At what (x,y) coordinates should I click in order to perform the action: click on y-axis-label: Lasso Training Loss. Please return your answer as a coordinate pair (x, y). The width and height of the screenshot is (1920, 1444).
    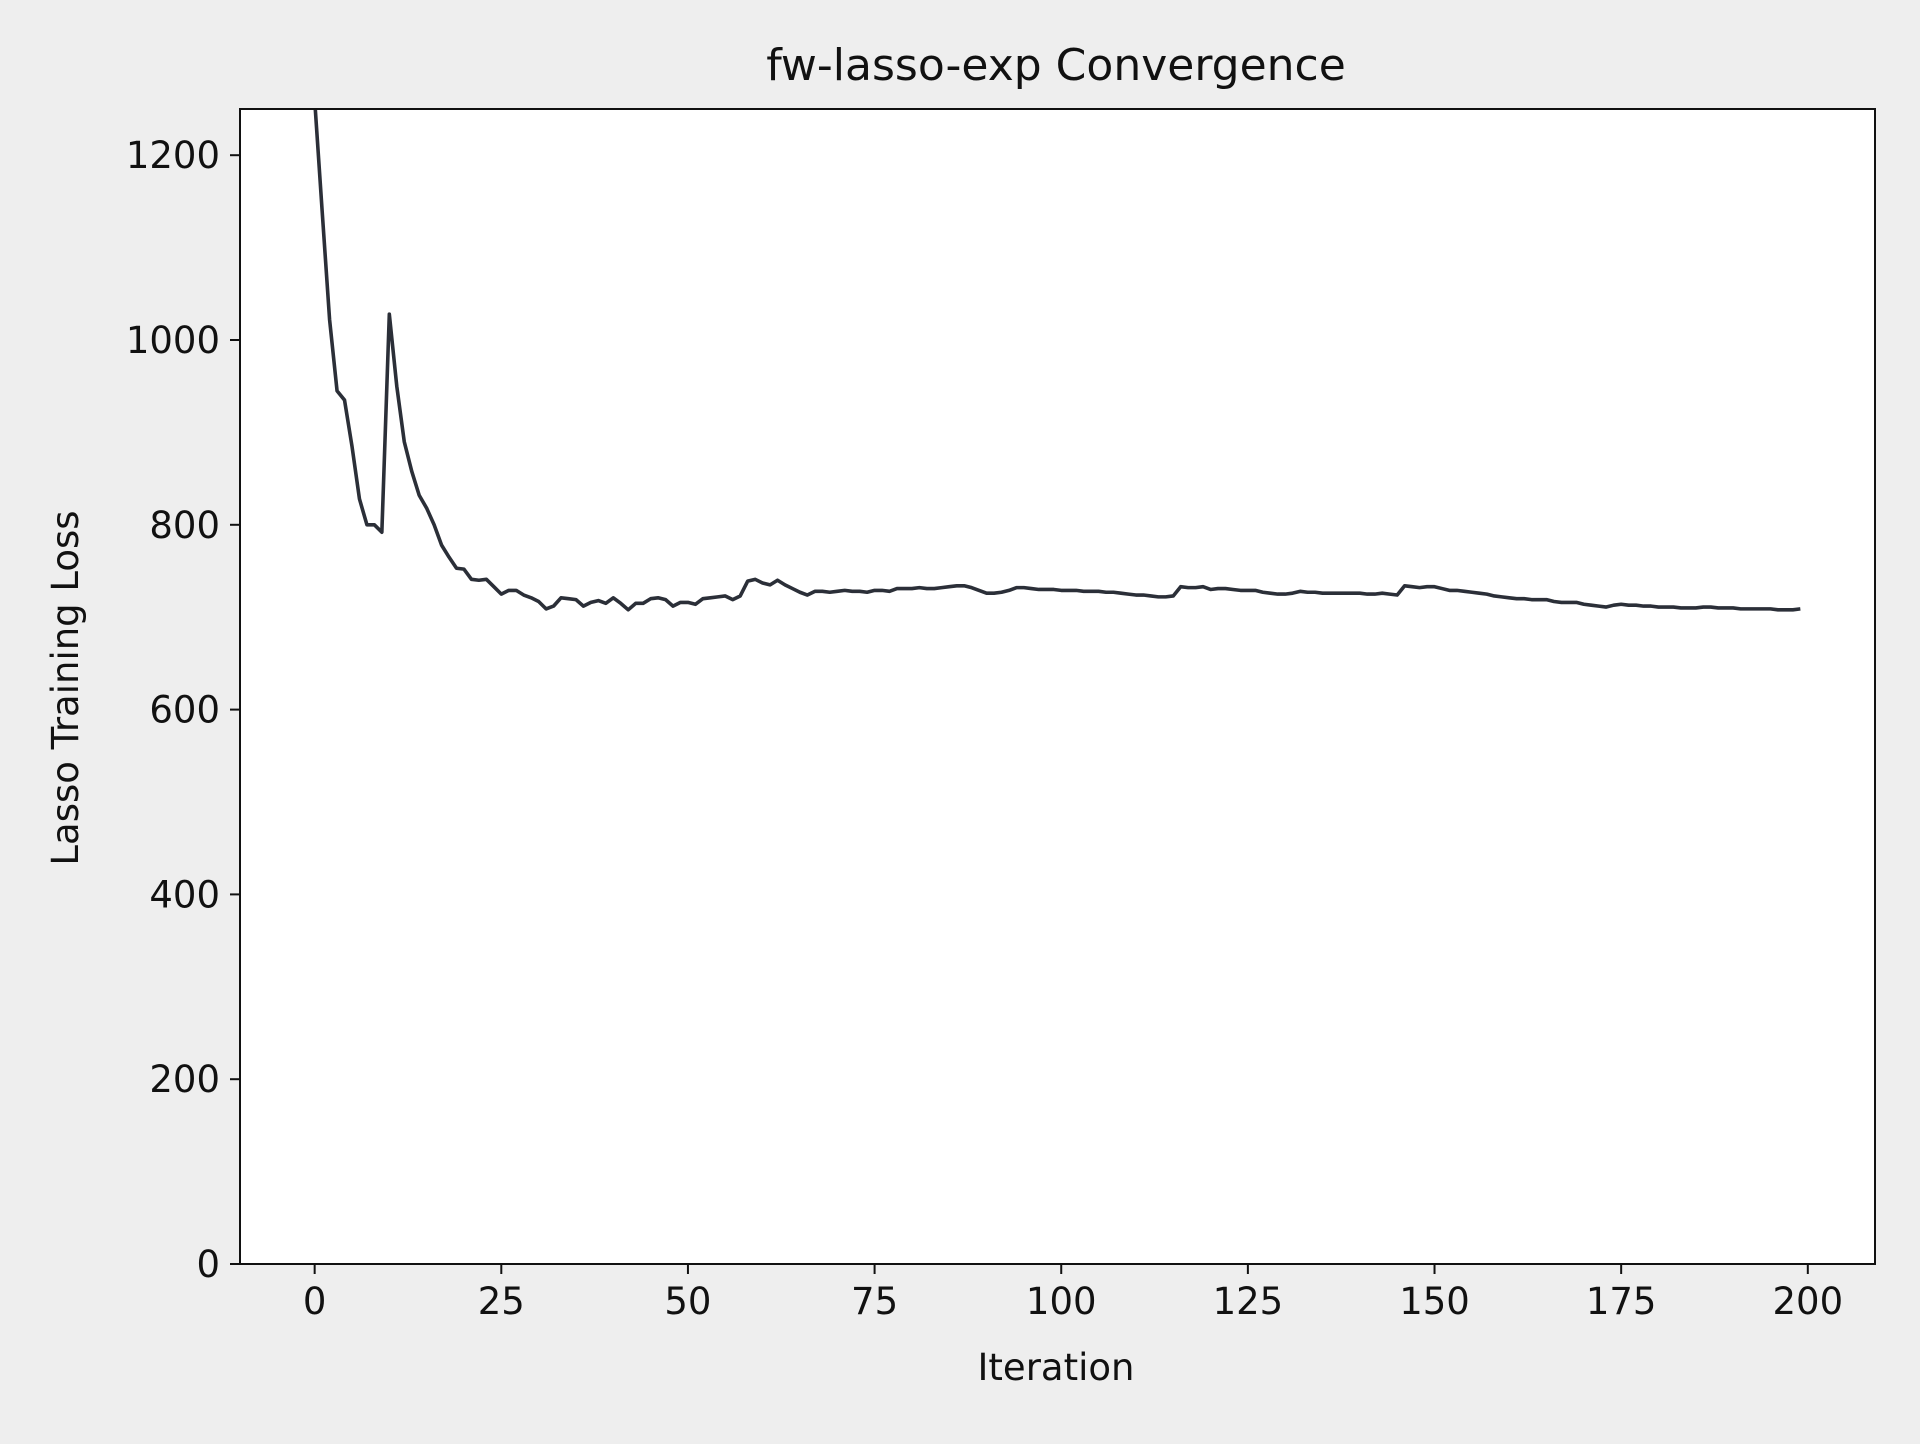
    Looking at the image, I should click on (65, 687).